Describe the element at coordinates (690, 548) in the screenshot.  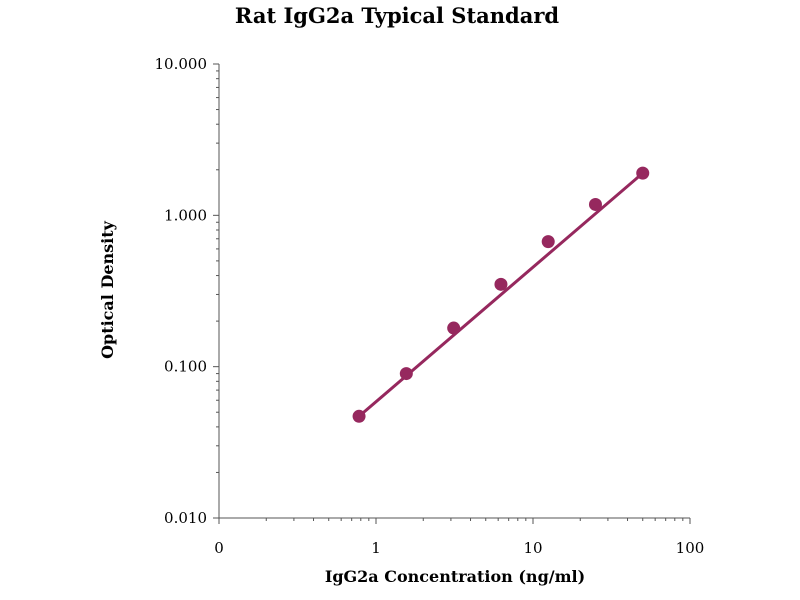
I see `x-tick-label: 100` at that location.